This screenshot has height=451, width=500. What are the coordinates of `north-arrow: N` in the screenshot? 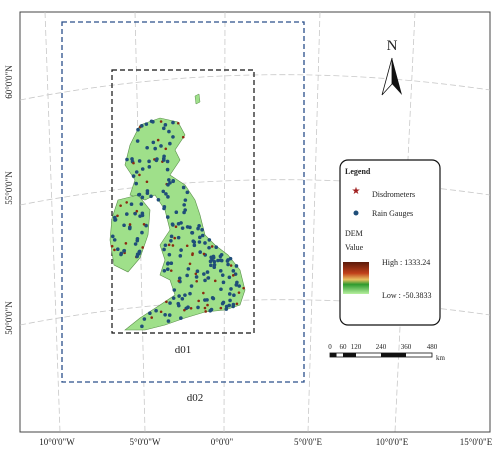 It's located at (391, 67).